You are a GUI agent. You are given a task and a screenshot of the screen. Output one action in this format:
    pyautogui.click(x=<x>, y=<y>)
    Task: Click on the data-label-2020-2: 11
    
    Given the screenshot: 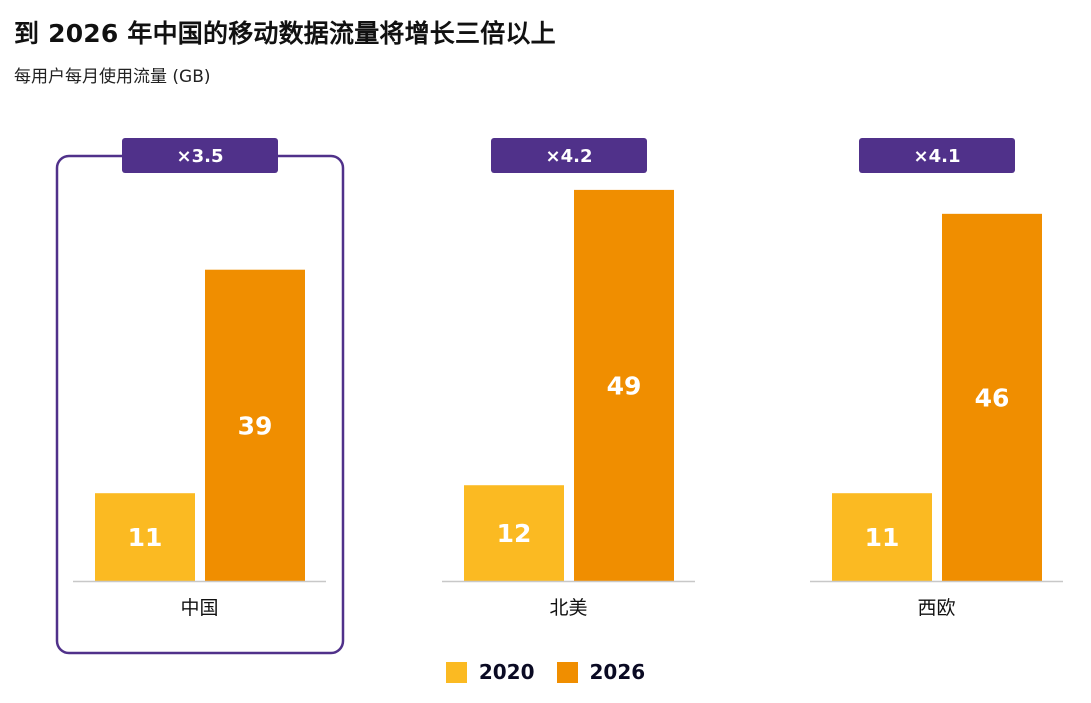 What is the action you would take?
    pyautogui.click(x=882, y=537)
    